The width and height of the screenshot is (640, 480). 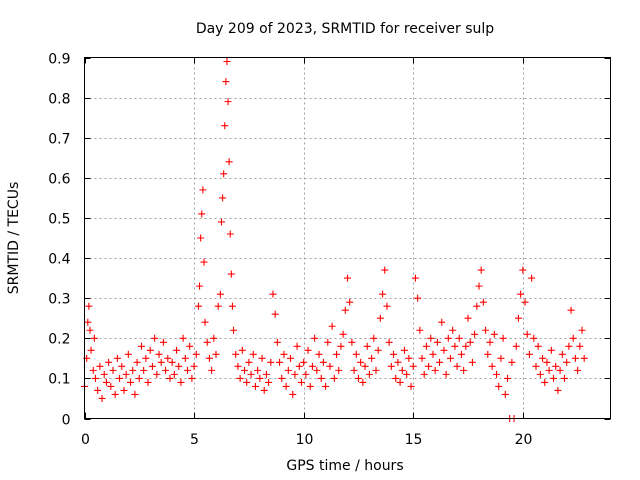 I want to click on x-tick-label: 5, so click(x=194, y=440).